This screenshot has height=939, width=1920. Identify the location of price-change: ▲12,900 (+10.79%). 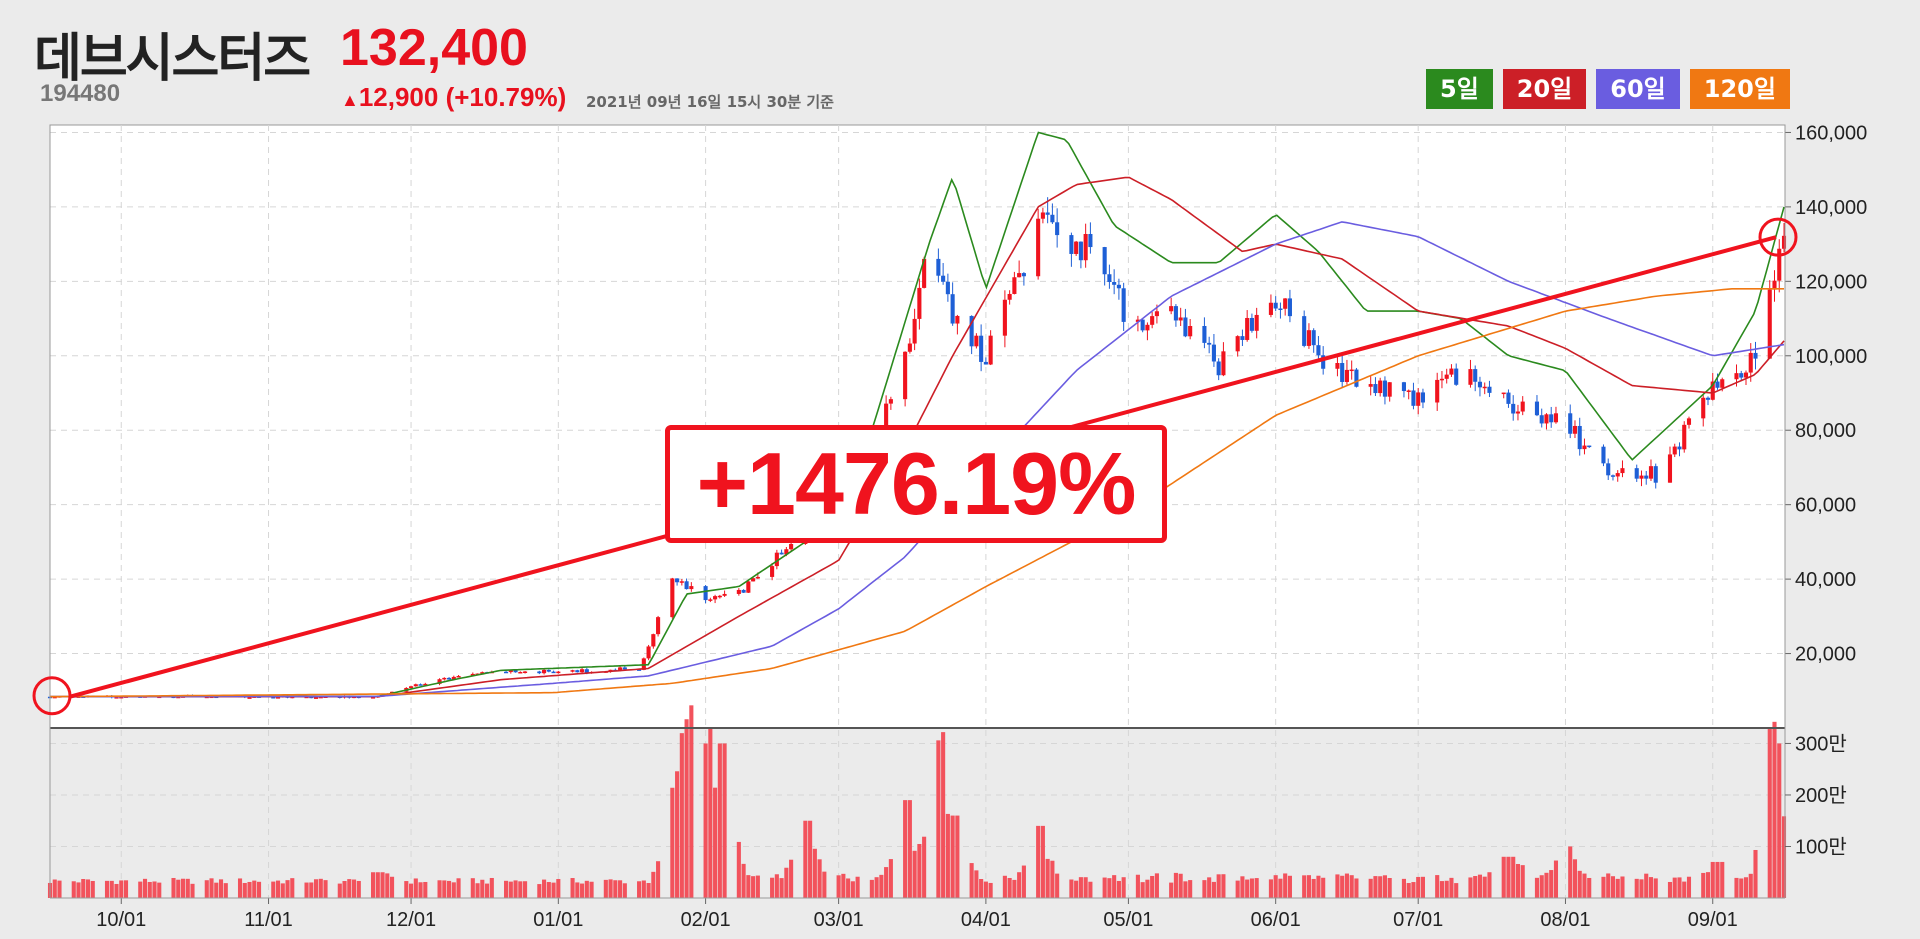
(453, 97).